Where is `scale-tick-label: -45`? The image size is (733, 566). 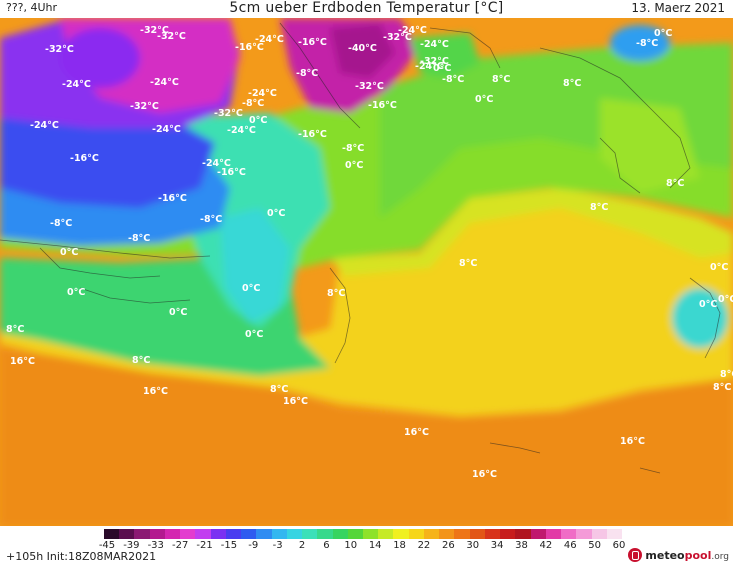
scale-tick-label: -45 is located at coordinates (107, 545).